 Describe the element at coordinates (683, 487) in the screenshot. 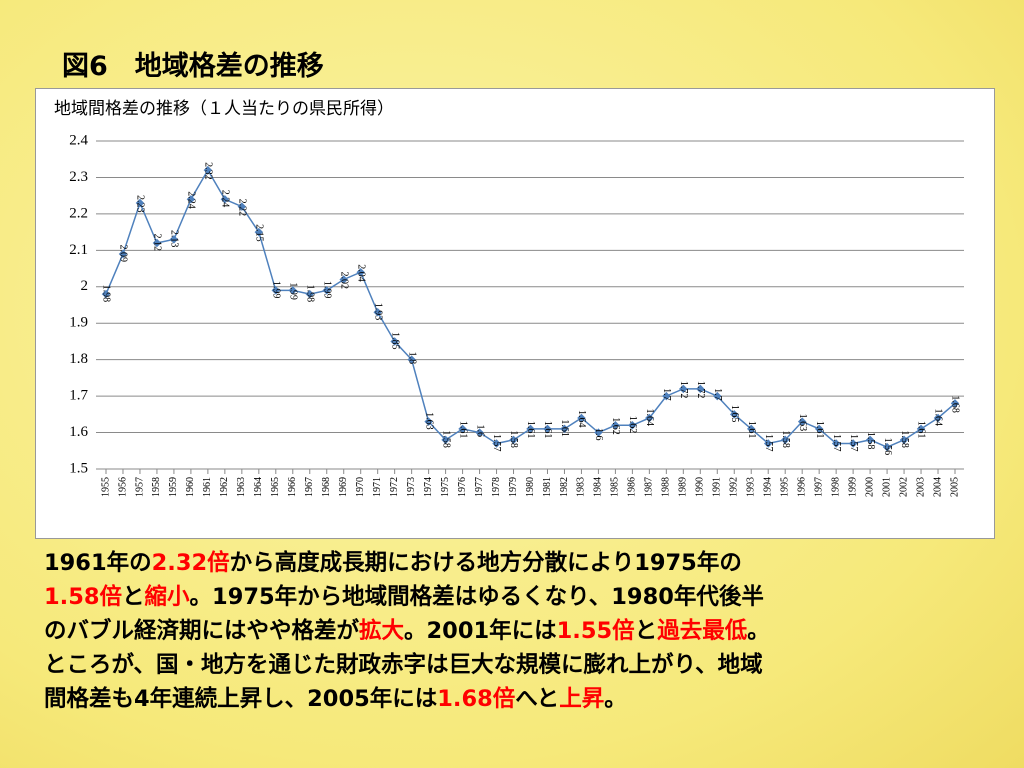

I see `x-tick-label: 1989` at that location.